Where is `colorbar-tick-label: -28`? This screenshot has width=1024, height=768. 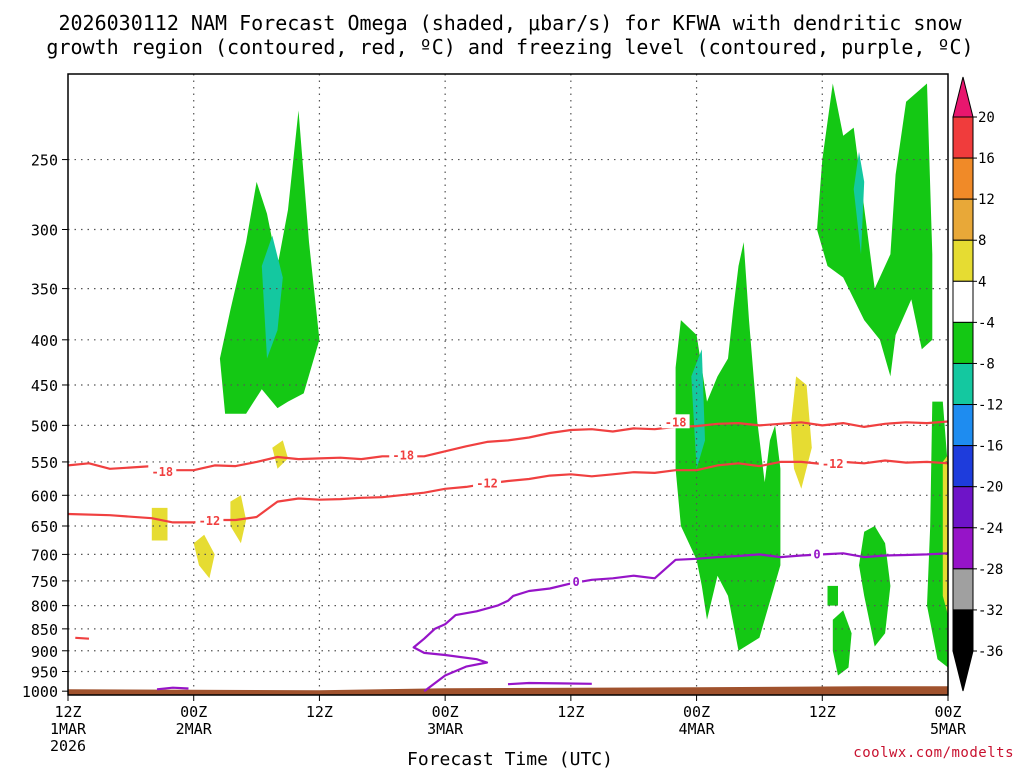 colorbar-tick-label: -28 is located at coordinates (990, 570).